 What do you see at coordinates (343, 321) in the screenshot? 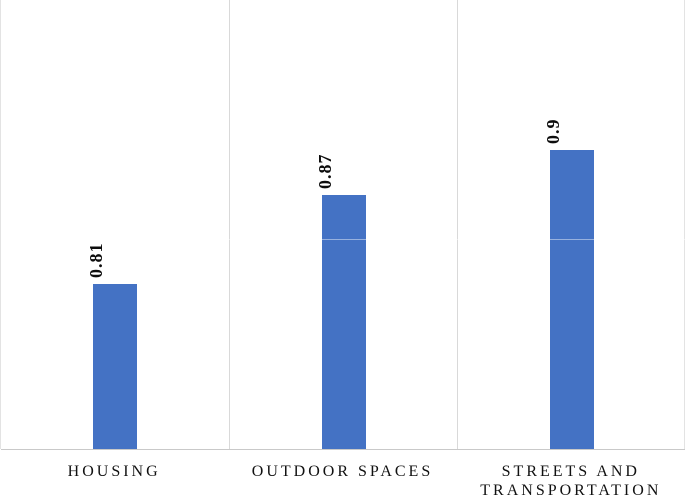
I see `bar-outdoor-spaces` at bounding box center [343, 321].